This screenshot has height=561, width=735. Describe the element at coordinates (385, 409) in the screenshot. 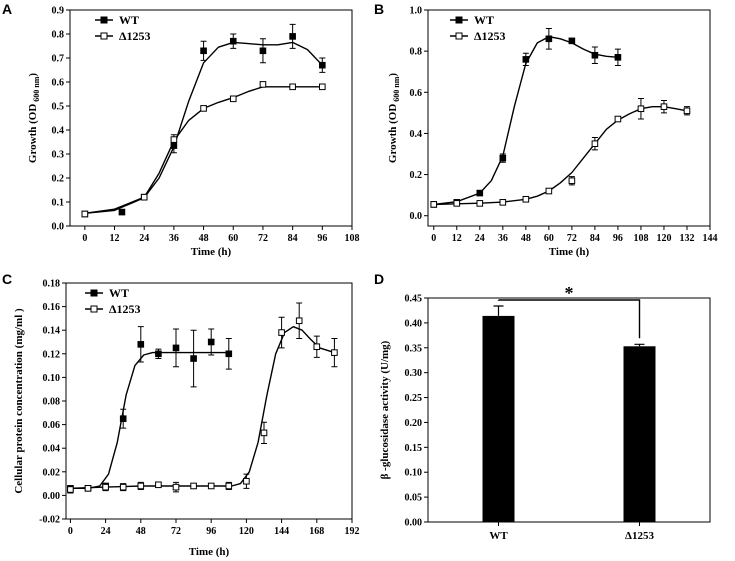

I see `y-axis-label: β -glucosidase activity (U/mg)` at that location.